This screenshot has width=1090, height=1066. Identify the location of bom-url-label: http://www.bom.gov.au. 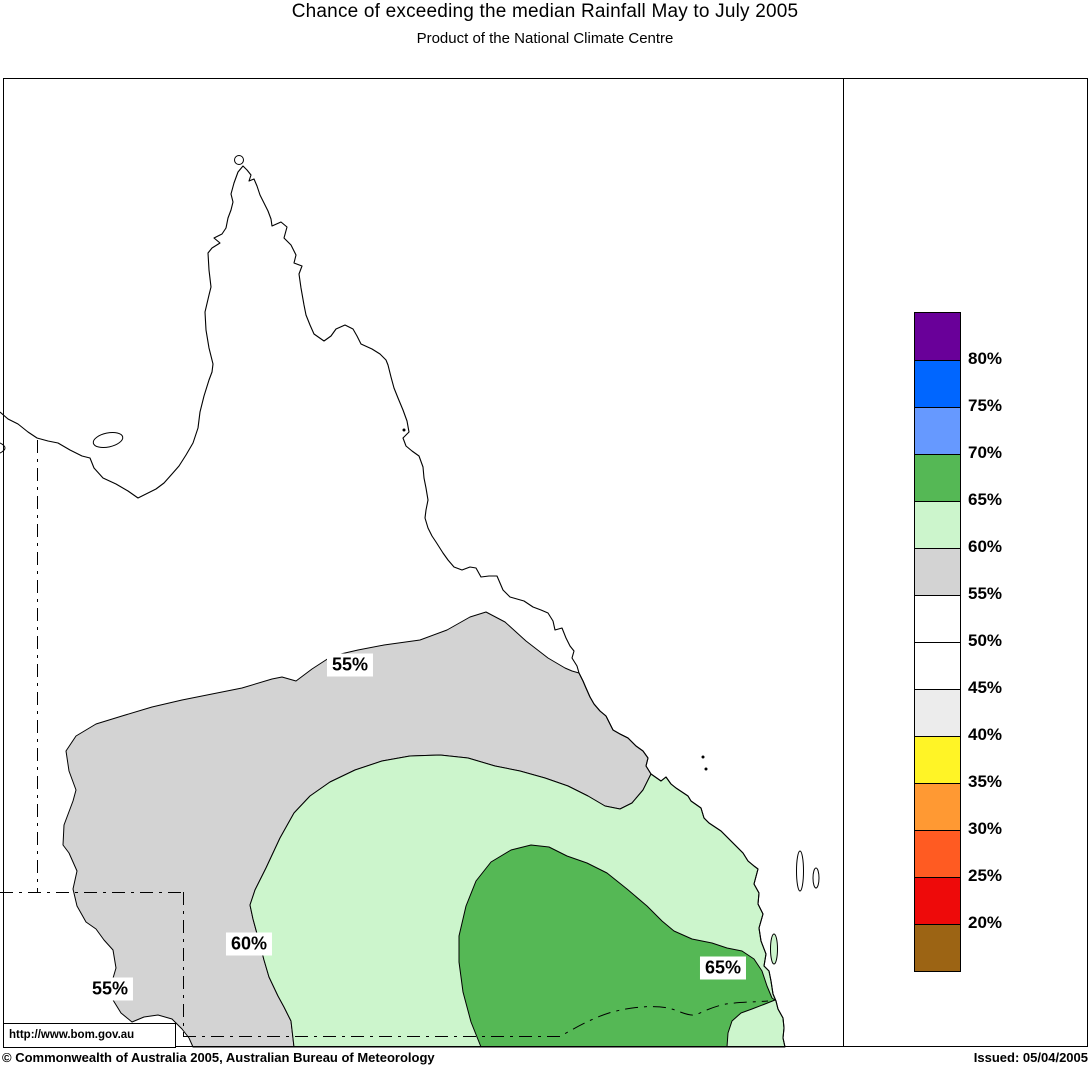
(89, 1035).